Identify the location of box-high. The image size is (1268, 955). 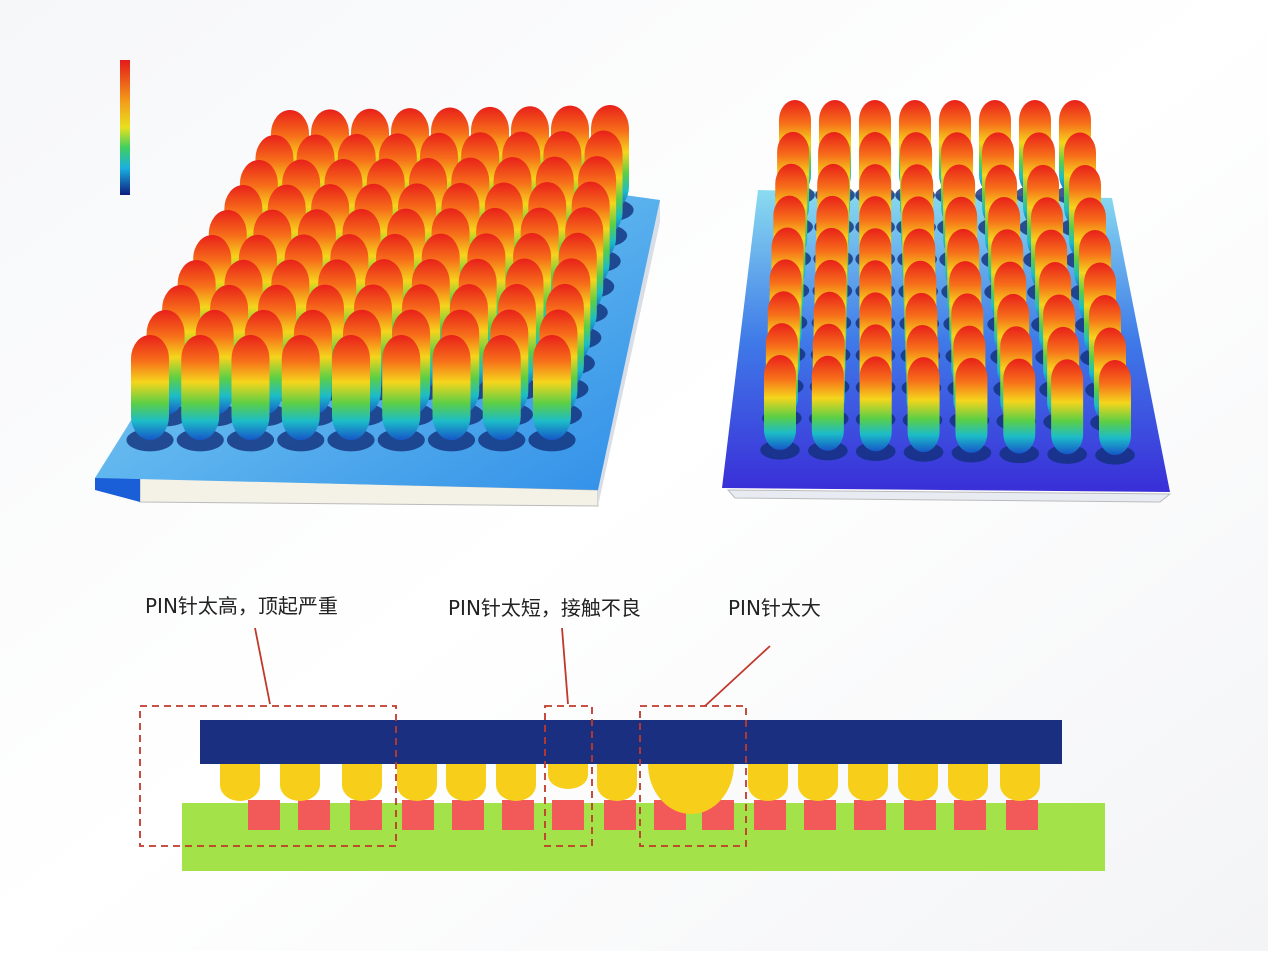
(268, 776).